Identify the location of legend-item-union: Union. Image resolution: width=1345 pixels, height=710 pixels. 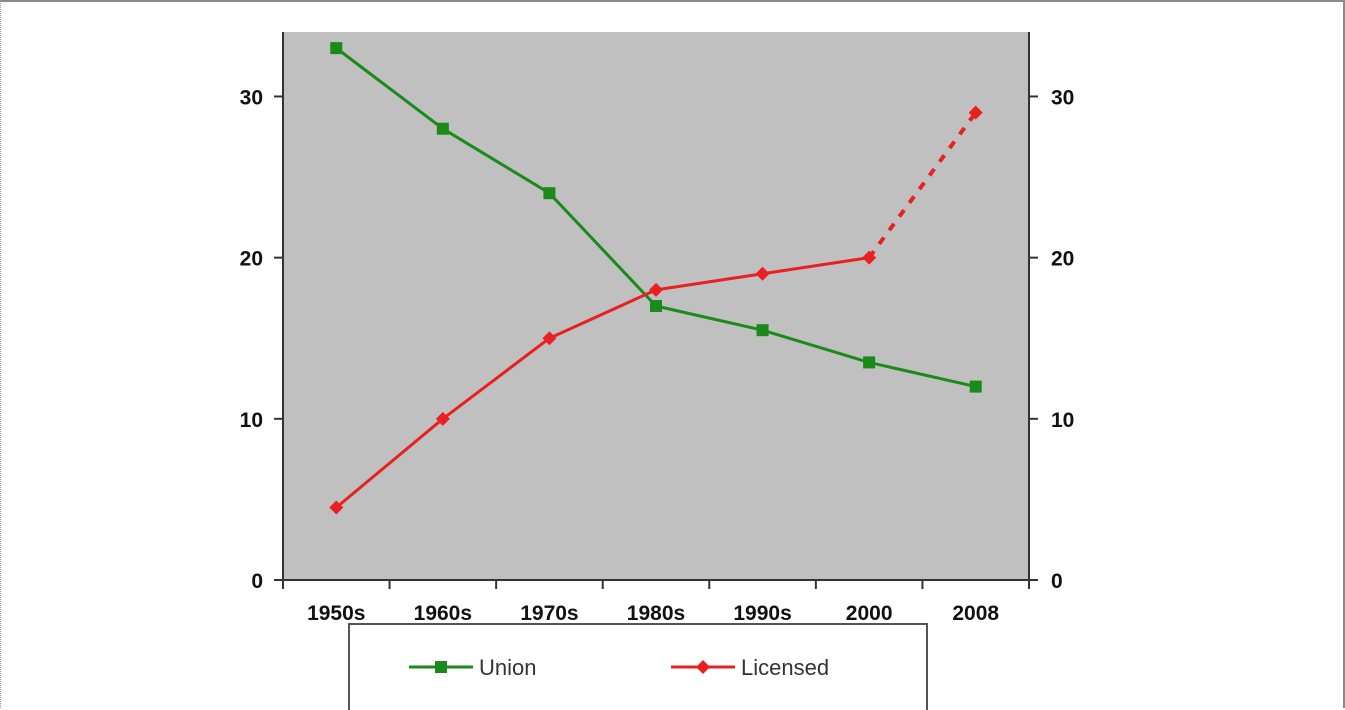
(472, 667).